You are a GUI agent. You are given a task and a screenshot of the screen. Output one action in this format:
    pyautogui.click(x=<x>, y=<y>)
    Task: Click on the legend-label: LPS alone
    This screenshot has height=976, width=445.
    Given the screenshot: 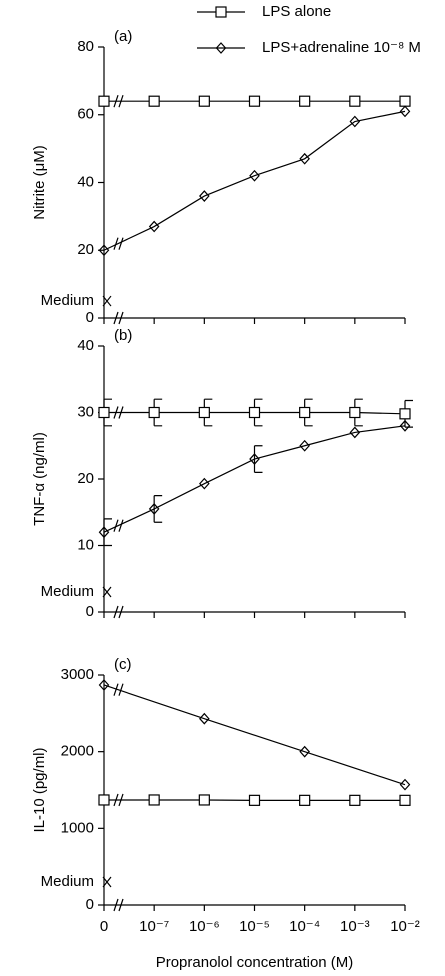 What is the action you would take?
    pyautogui.click(x=296, y=11)
    